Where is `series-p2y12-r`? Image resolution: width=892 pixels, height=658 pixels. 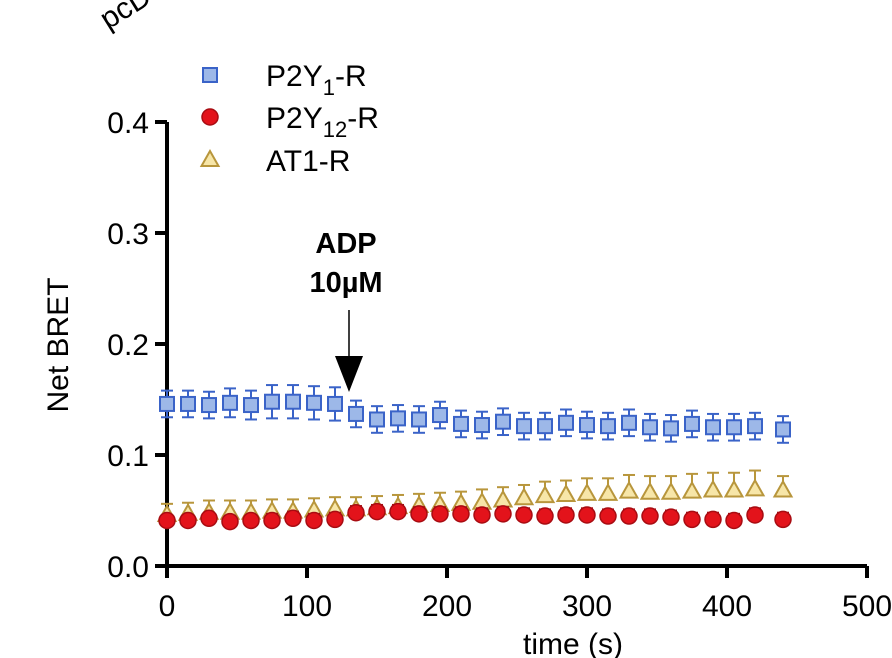 series-p2y12-r is located at coordinates (475, 516).